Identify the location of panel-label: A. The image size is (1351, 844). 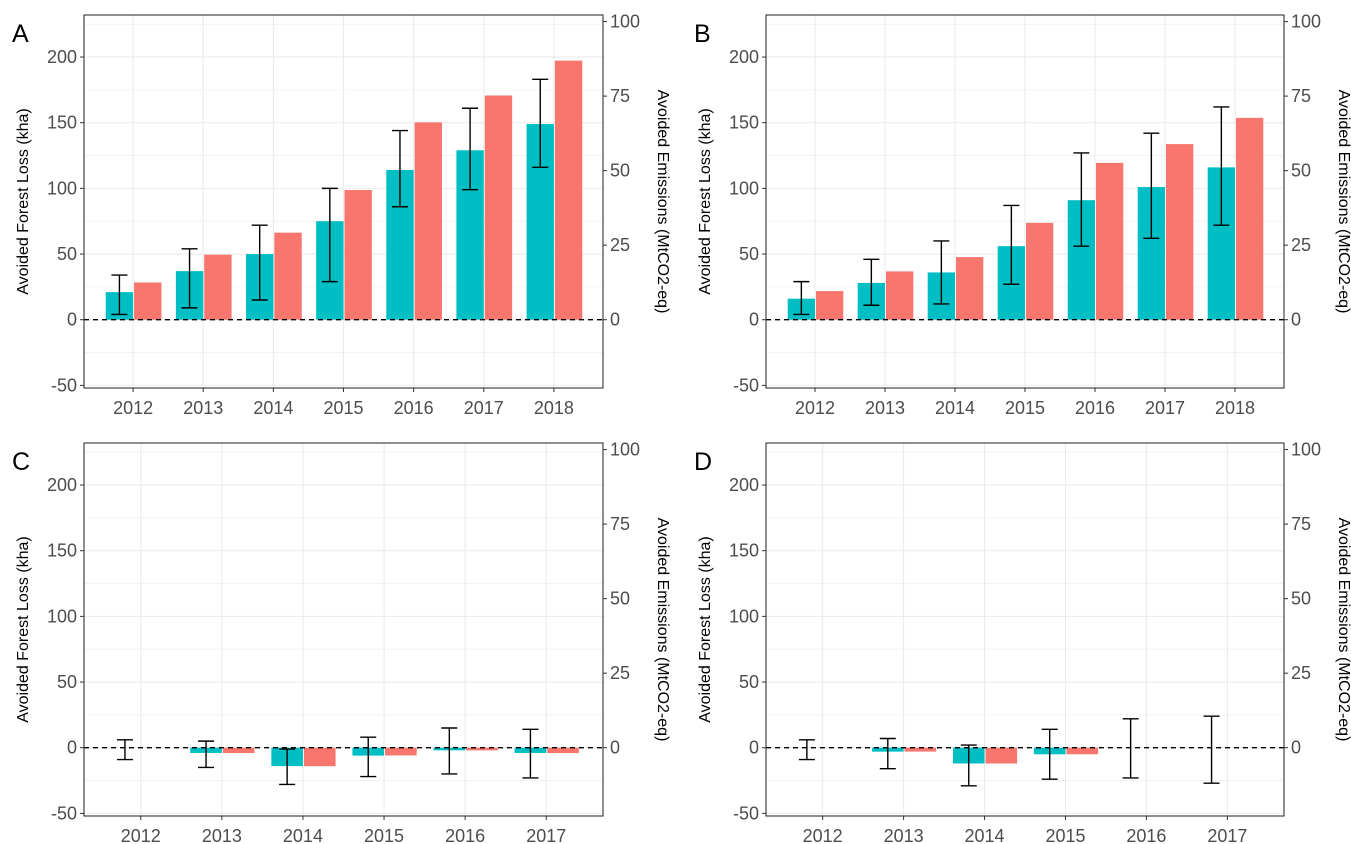
(20, 34).